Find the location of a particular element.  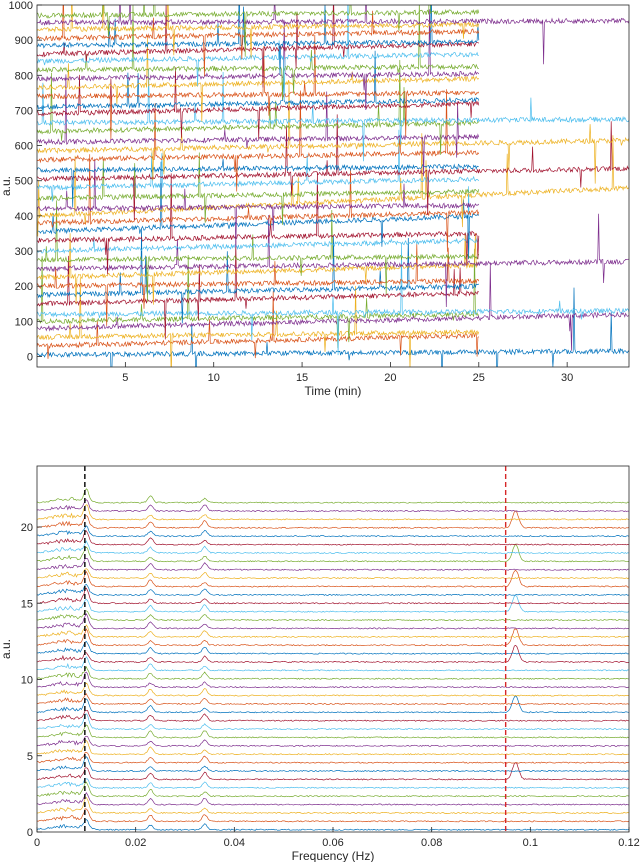

time-y-ticks: 0 100 200 300 400 500 600 700 800 900 1000 is located at coordinates (25, 181).